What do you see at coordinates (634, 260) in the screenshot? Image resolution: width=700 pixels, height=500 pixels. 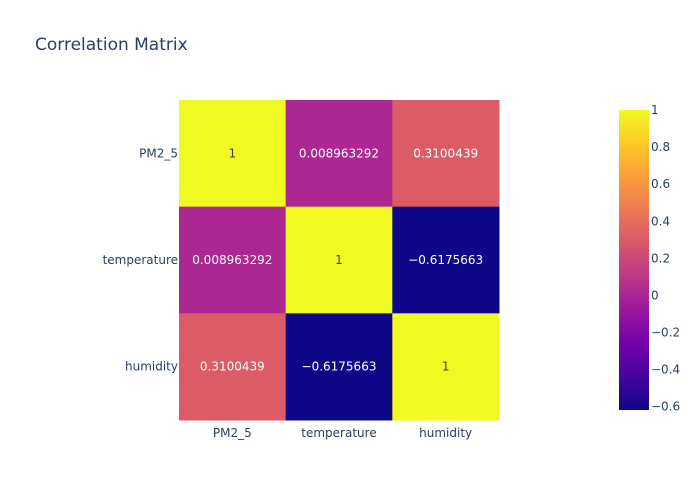 I see `colorbar-gradient` at bounding box center [634, 260].